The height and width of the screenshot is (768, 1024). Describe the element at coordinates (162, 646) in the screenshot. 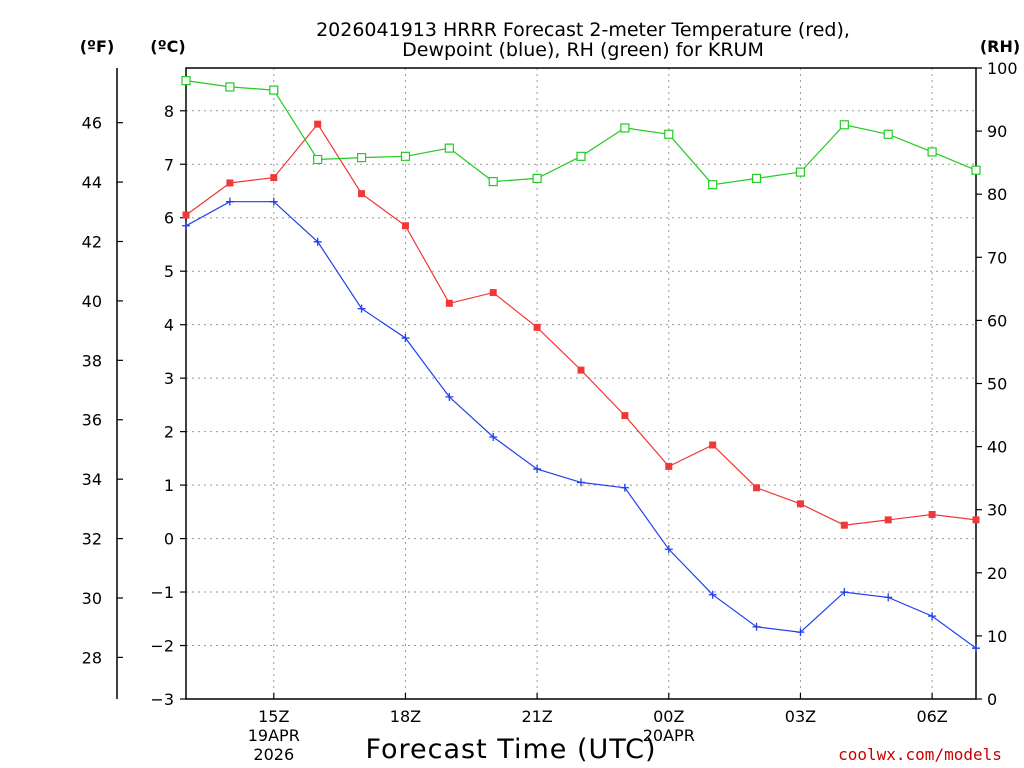

I see `celsius-tick-label: −2` at that location.